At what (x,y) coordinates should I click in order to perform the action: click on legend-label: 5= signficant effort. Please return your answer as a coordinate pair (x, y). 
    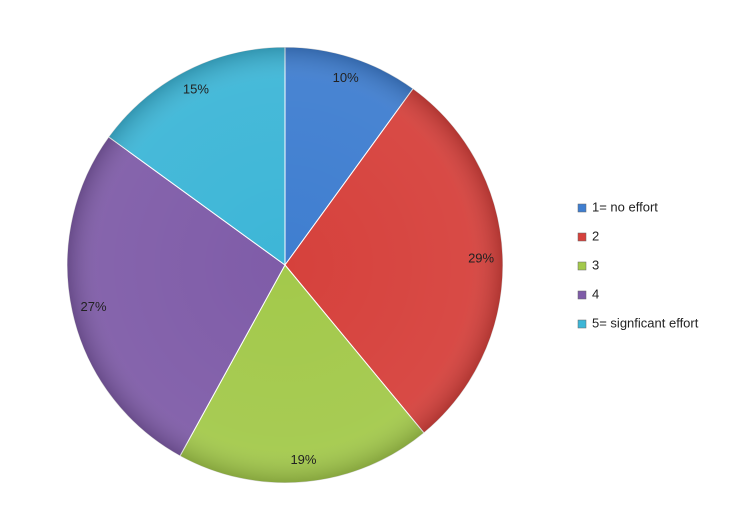
    Looking at the image, I should click on (645, 322).